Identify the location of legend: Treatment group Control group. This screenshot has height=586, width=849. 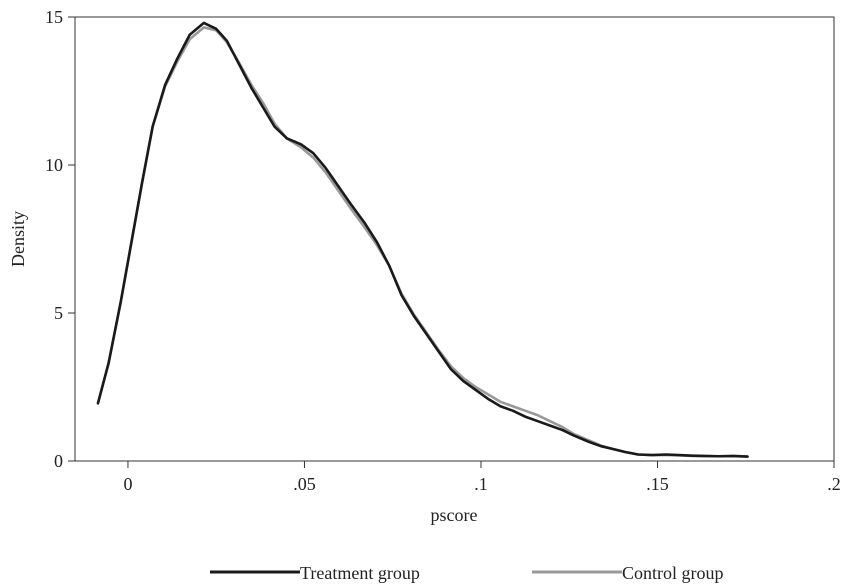
(467, 573).